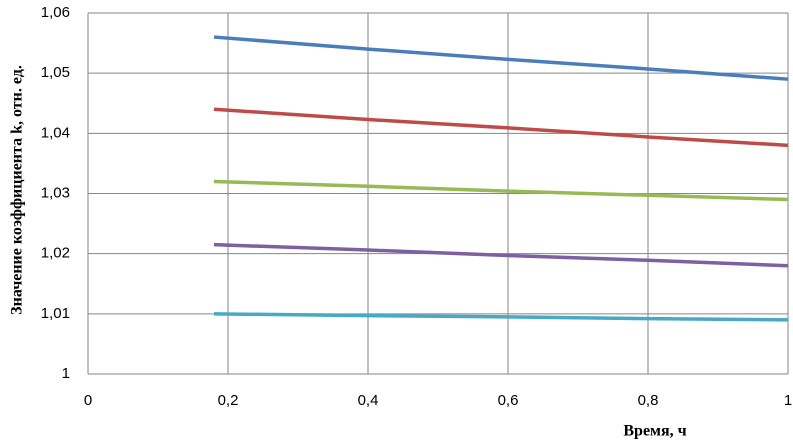  What do you see at coordinates (368, 400) in the screenshot?
I see `x-tick-label: 0,4` at bounding box center [368, 400].